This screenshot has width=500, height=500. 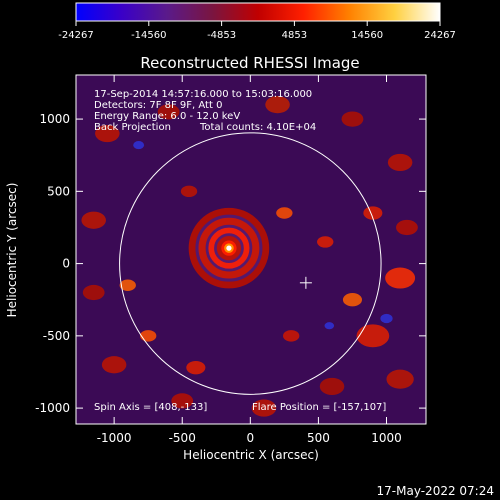 What do you see at coordinates (203, 94) in the screenshot?
I see `annotation-time-range: 17-Sep-2014 14:57:16.000 to 15:03:16.000` at bounding box center [203, 94].